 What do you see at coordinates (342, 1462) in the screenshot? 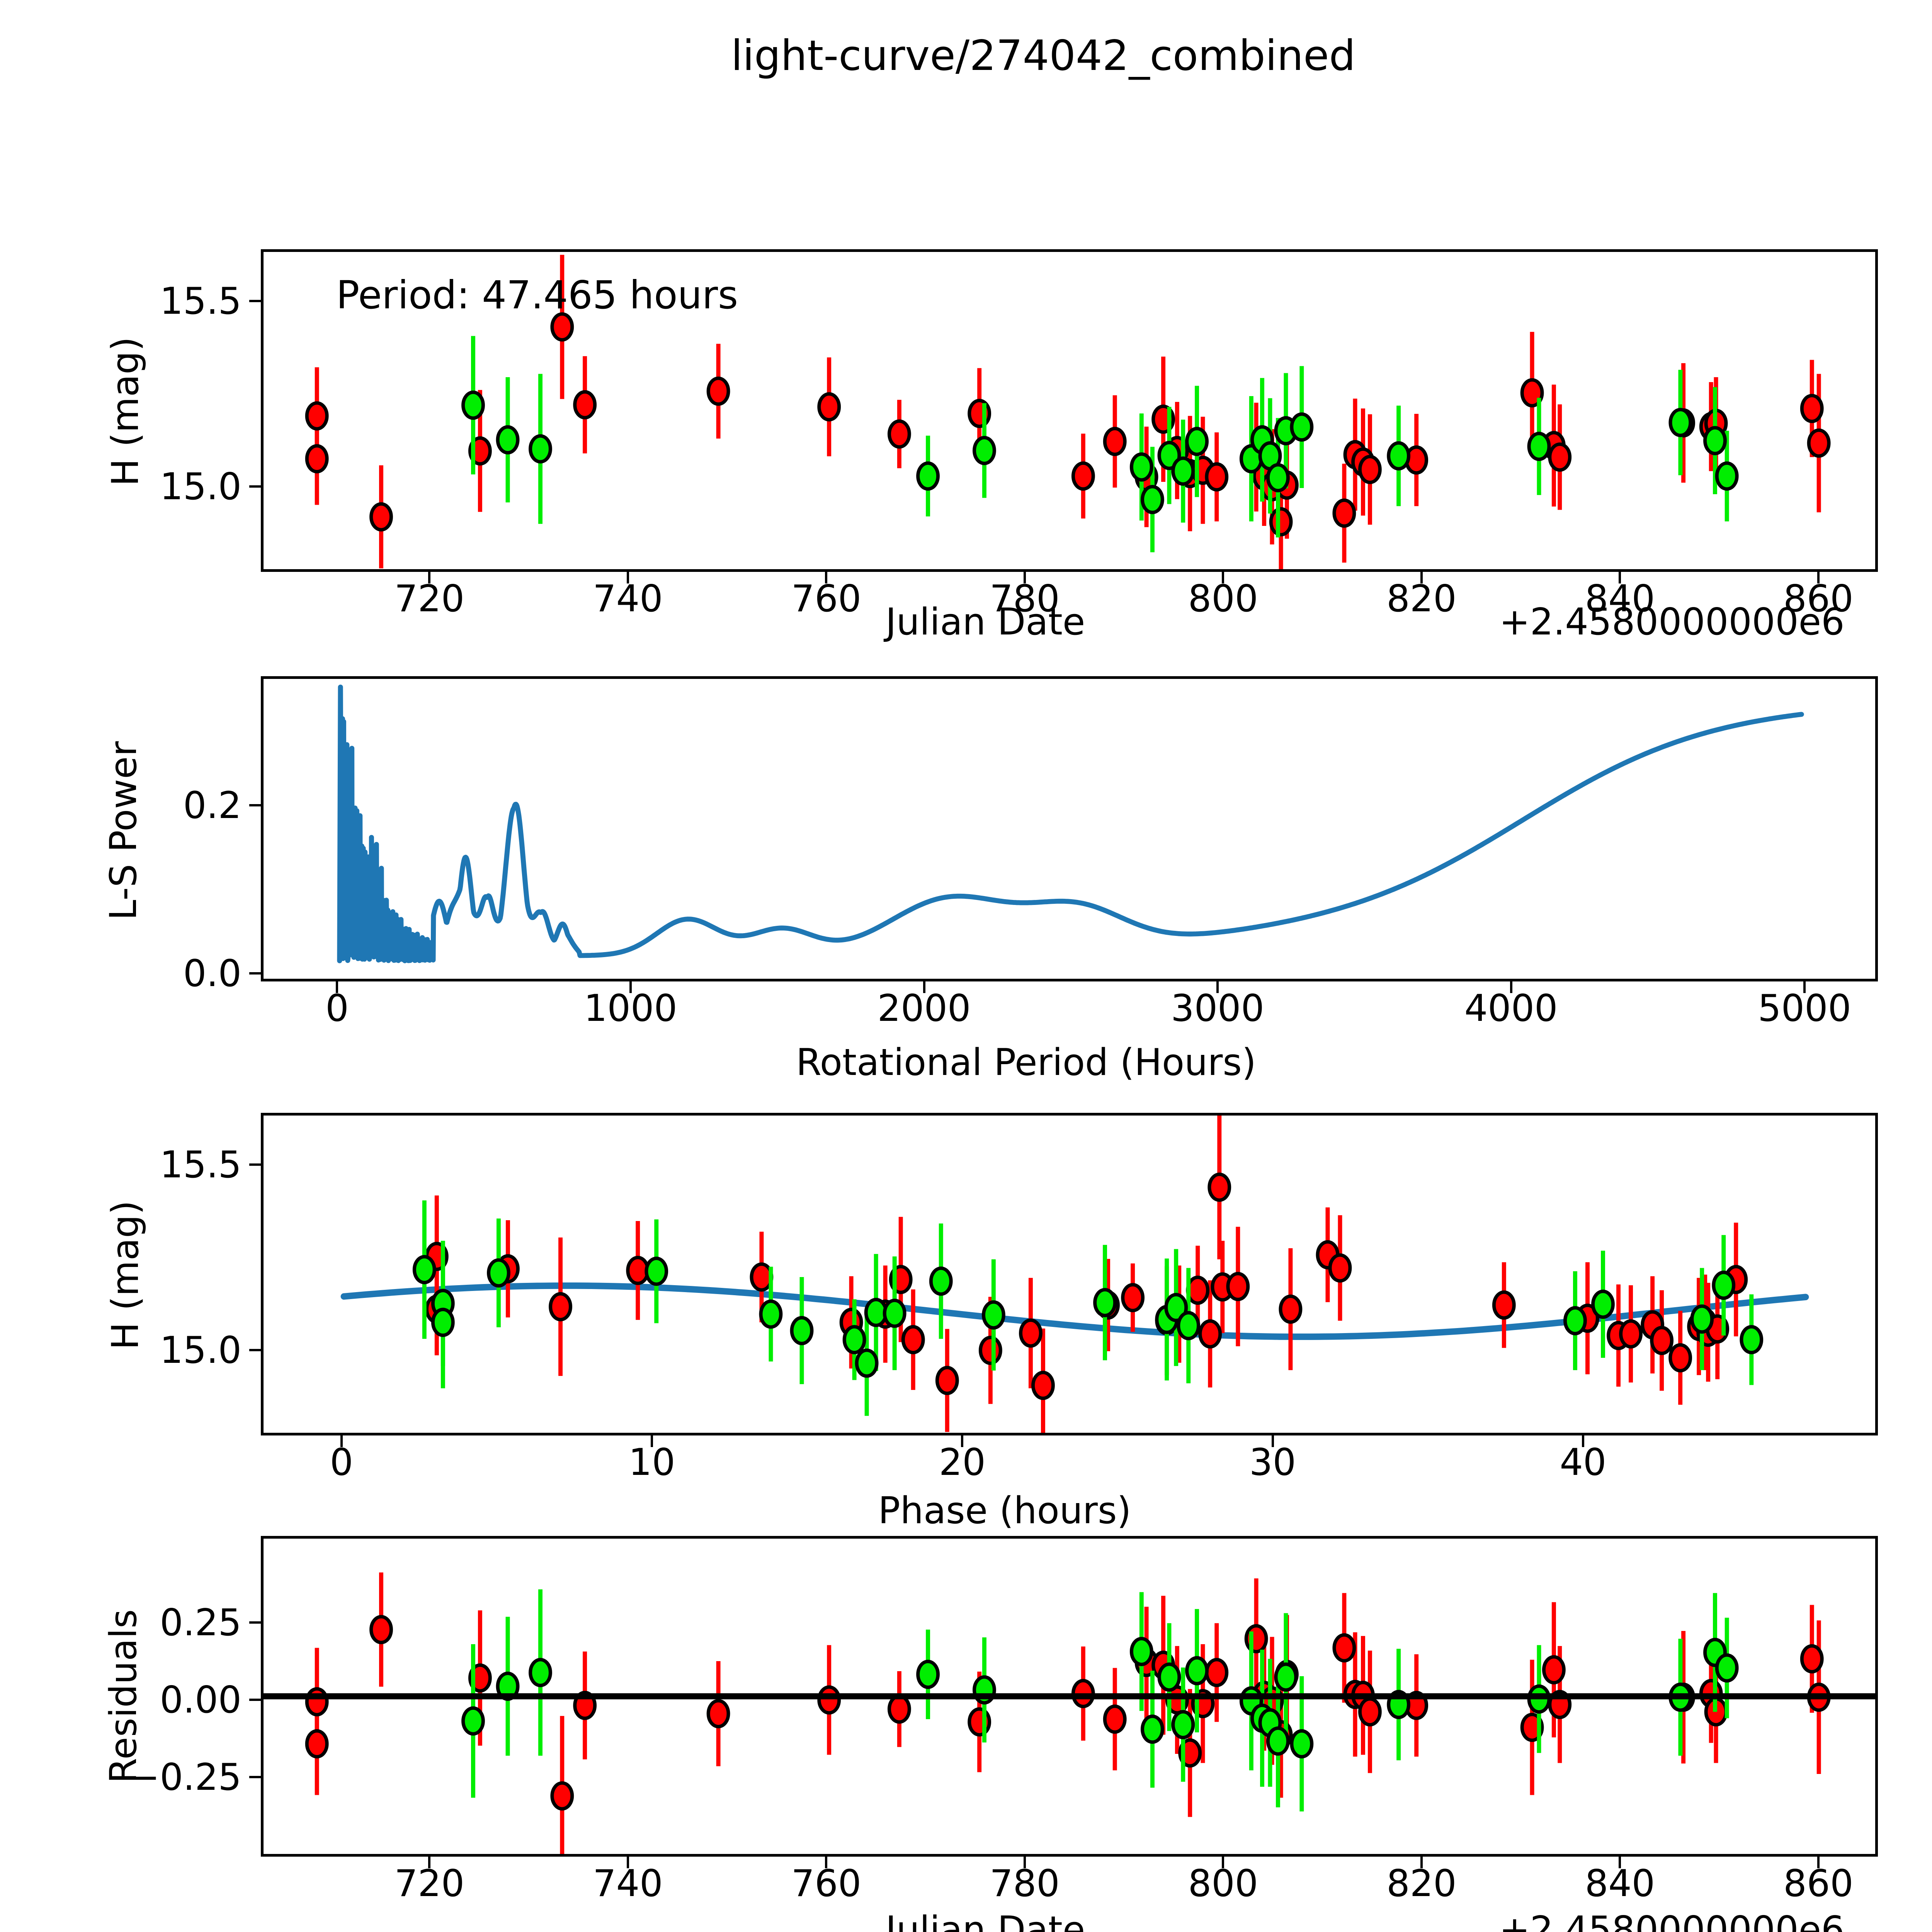
I see `phase-xtick-0: 0` at bounding box center [342, 1462].